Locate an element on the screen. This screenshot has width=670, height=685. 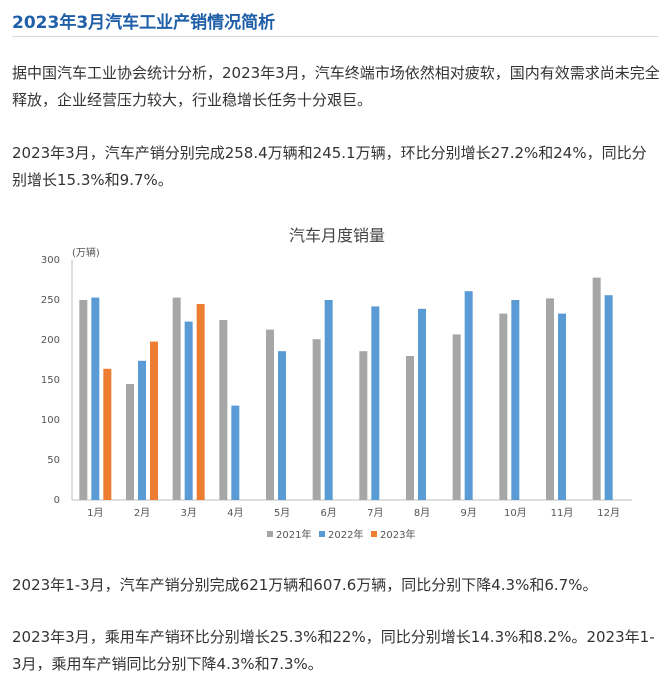
title-divider is located at coordinates (335, 36).